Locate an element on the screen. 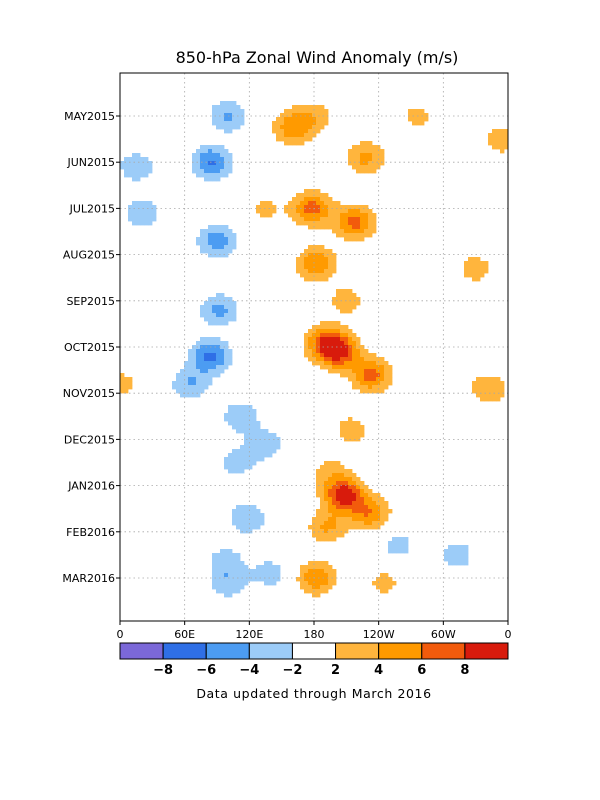 The width and height of the screenshot is (600, 800). colorbar-labels: −8 −6 −4 −2 2 4 6 8 is located at coordinates (311, 670).